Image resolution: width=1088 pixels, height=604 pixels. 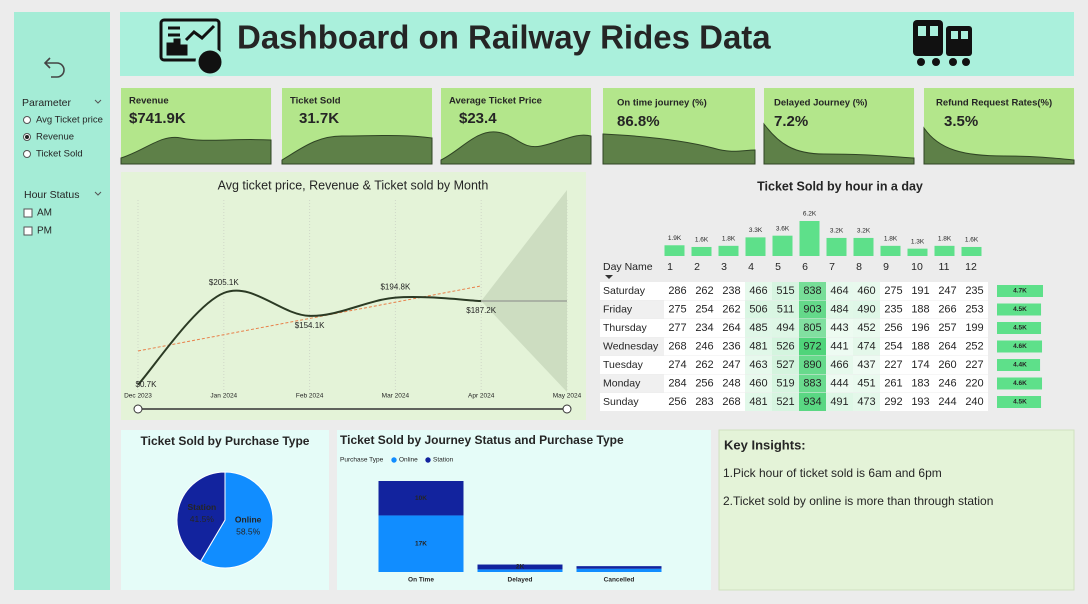 What do you see at coordinates (315, 101) in the screenshot?
I see `kpi-label: Ticket Sold` at bounding box center [315, 101].